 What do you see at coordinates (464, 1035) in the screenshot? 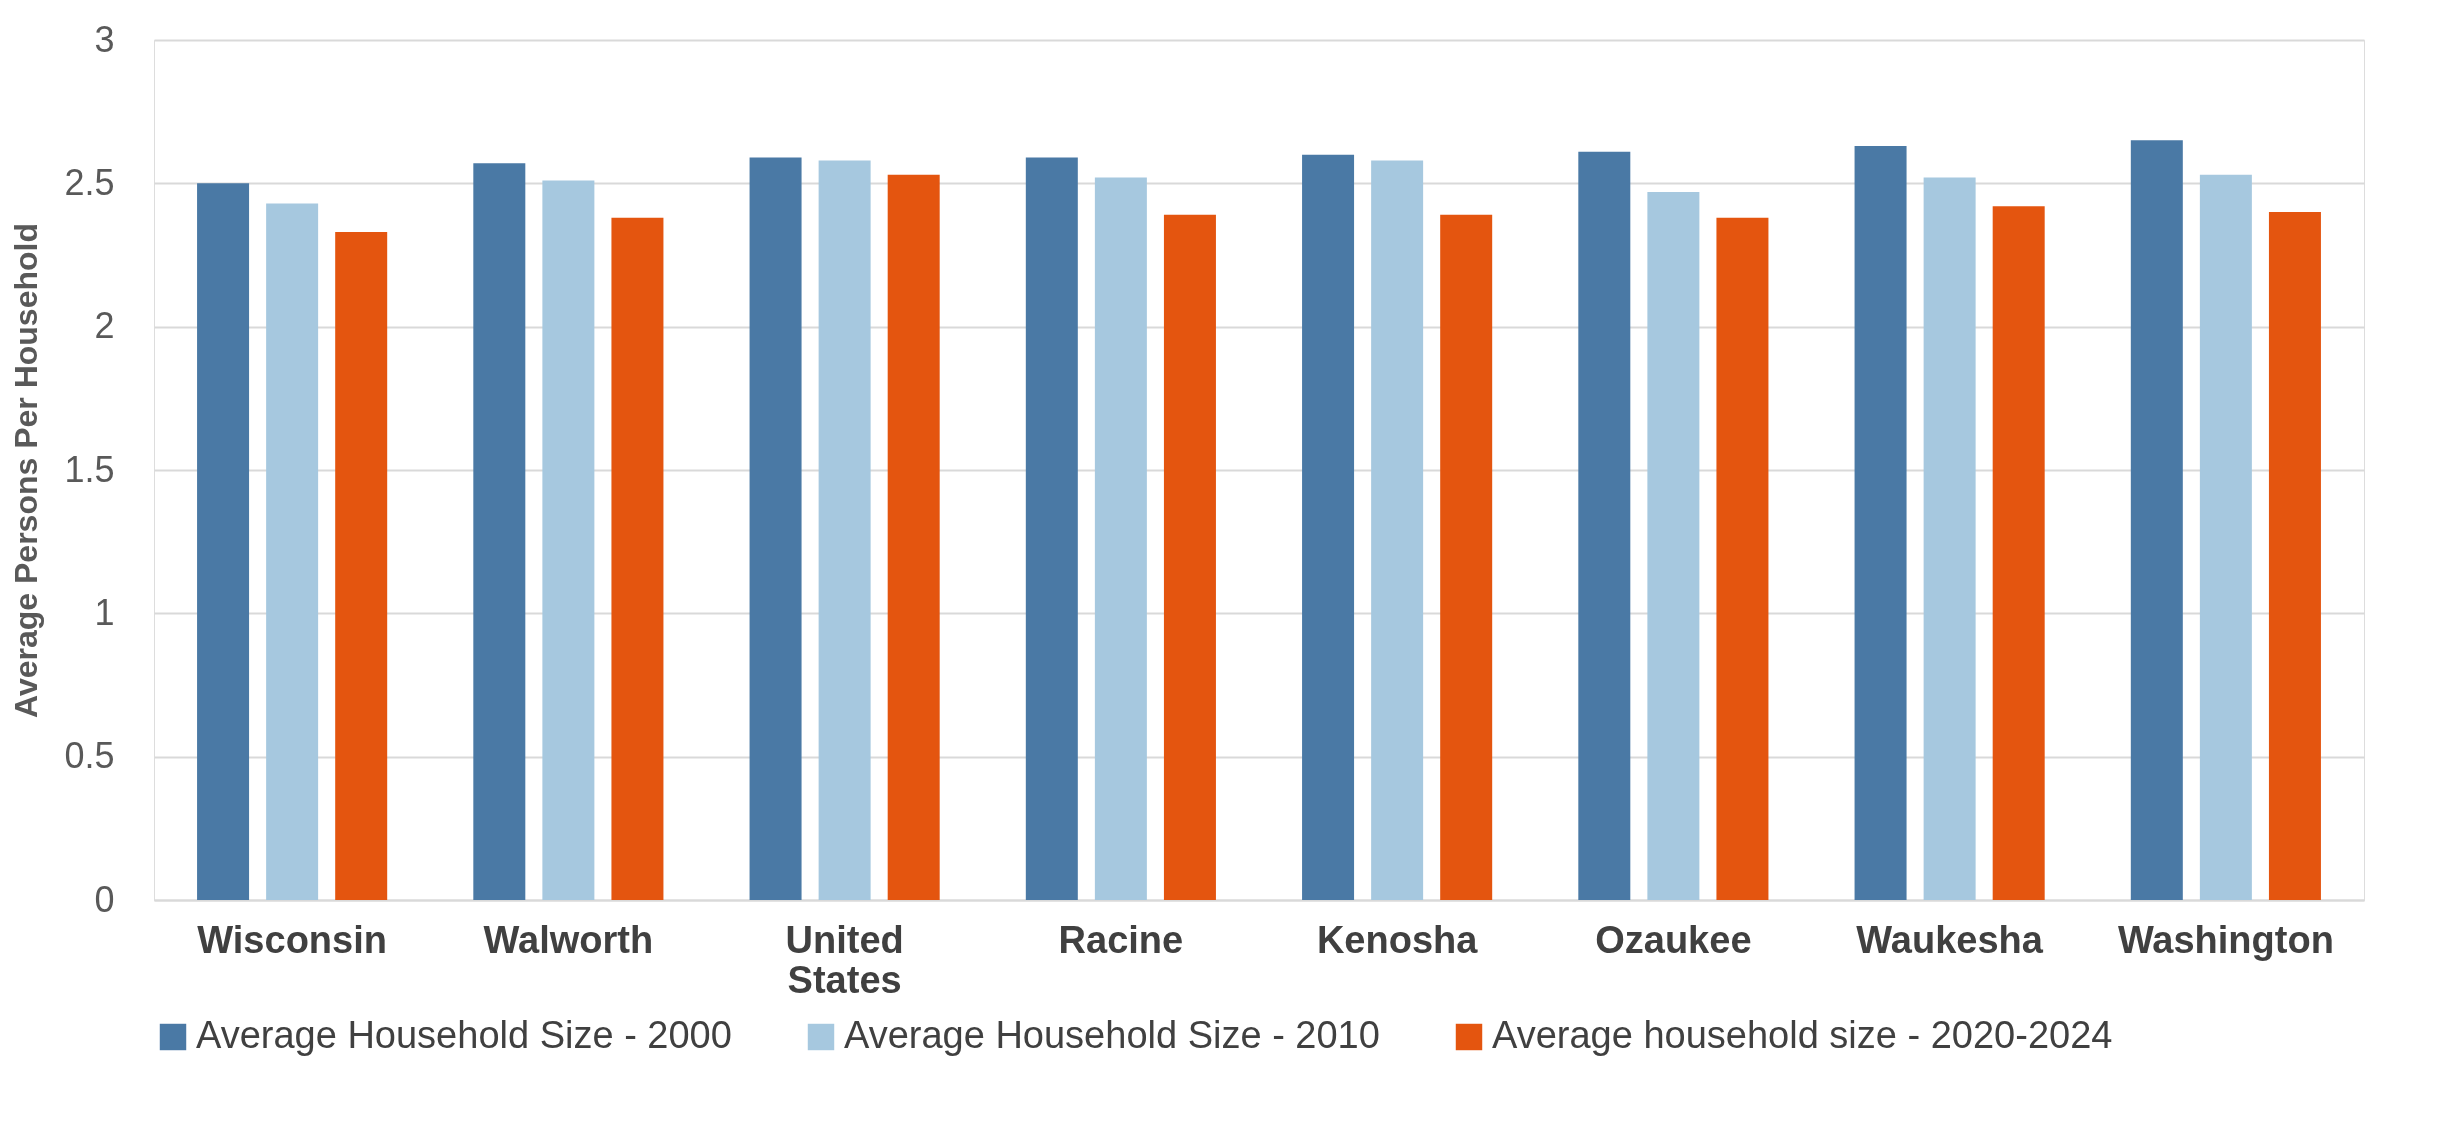
I see `legend-label: Average Household Size - 2000` at bounding box center [464, 1035].